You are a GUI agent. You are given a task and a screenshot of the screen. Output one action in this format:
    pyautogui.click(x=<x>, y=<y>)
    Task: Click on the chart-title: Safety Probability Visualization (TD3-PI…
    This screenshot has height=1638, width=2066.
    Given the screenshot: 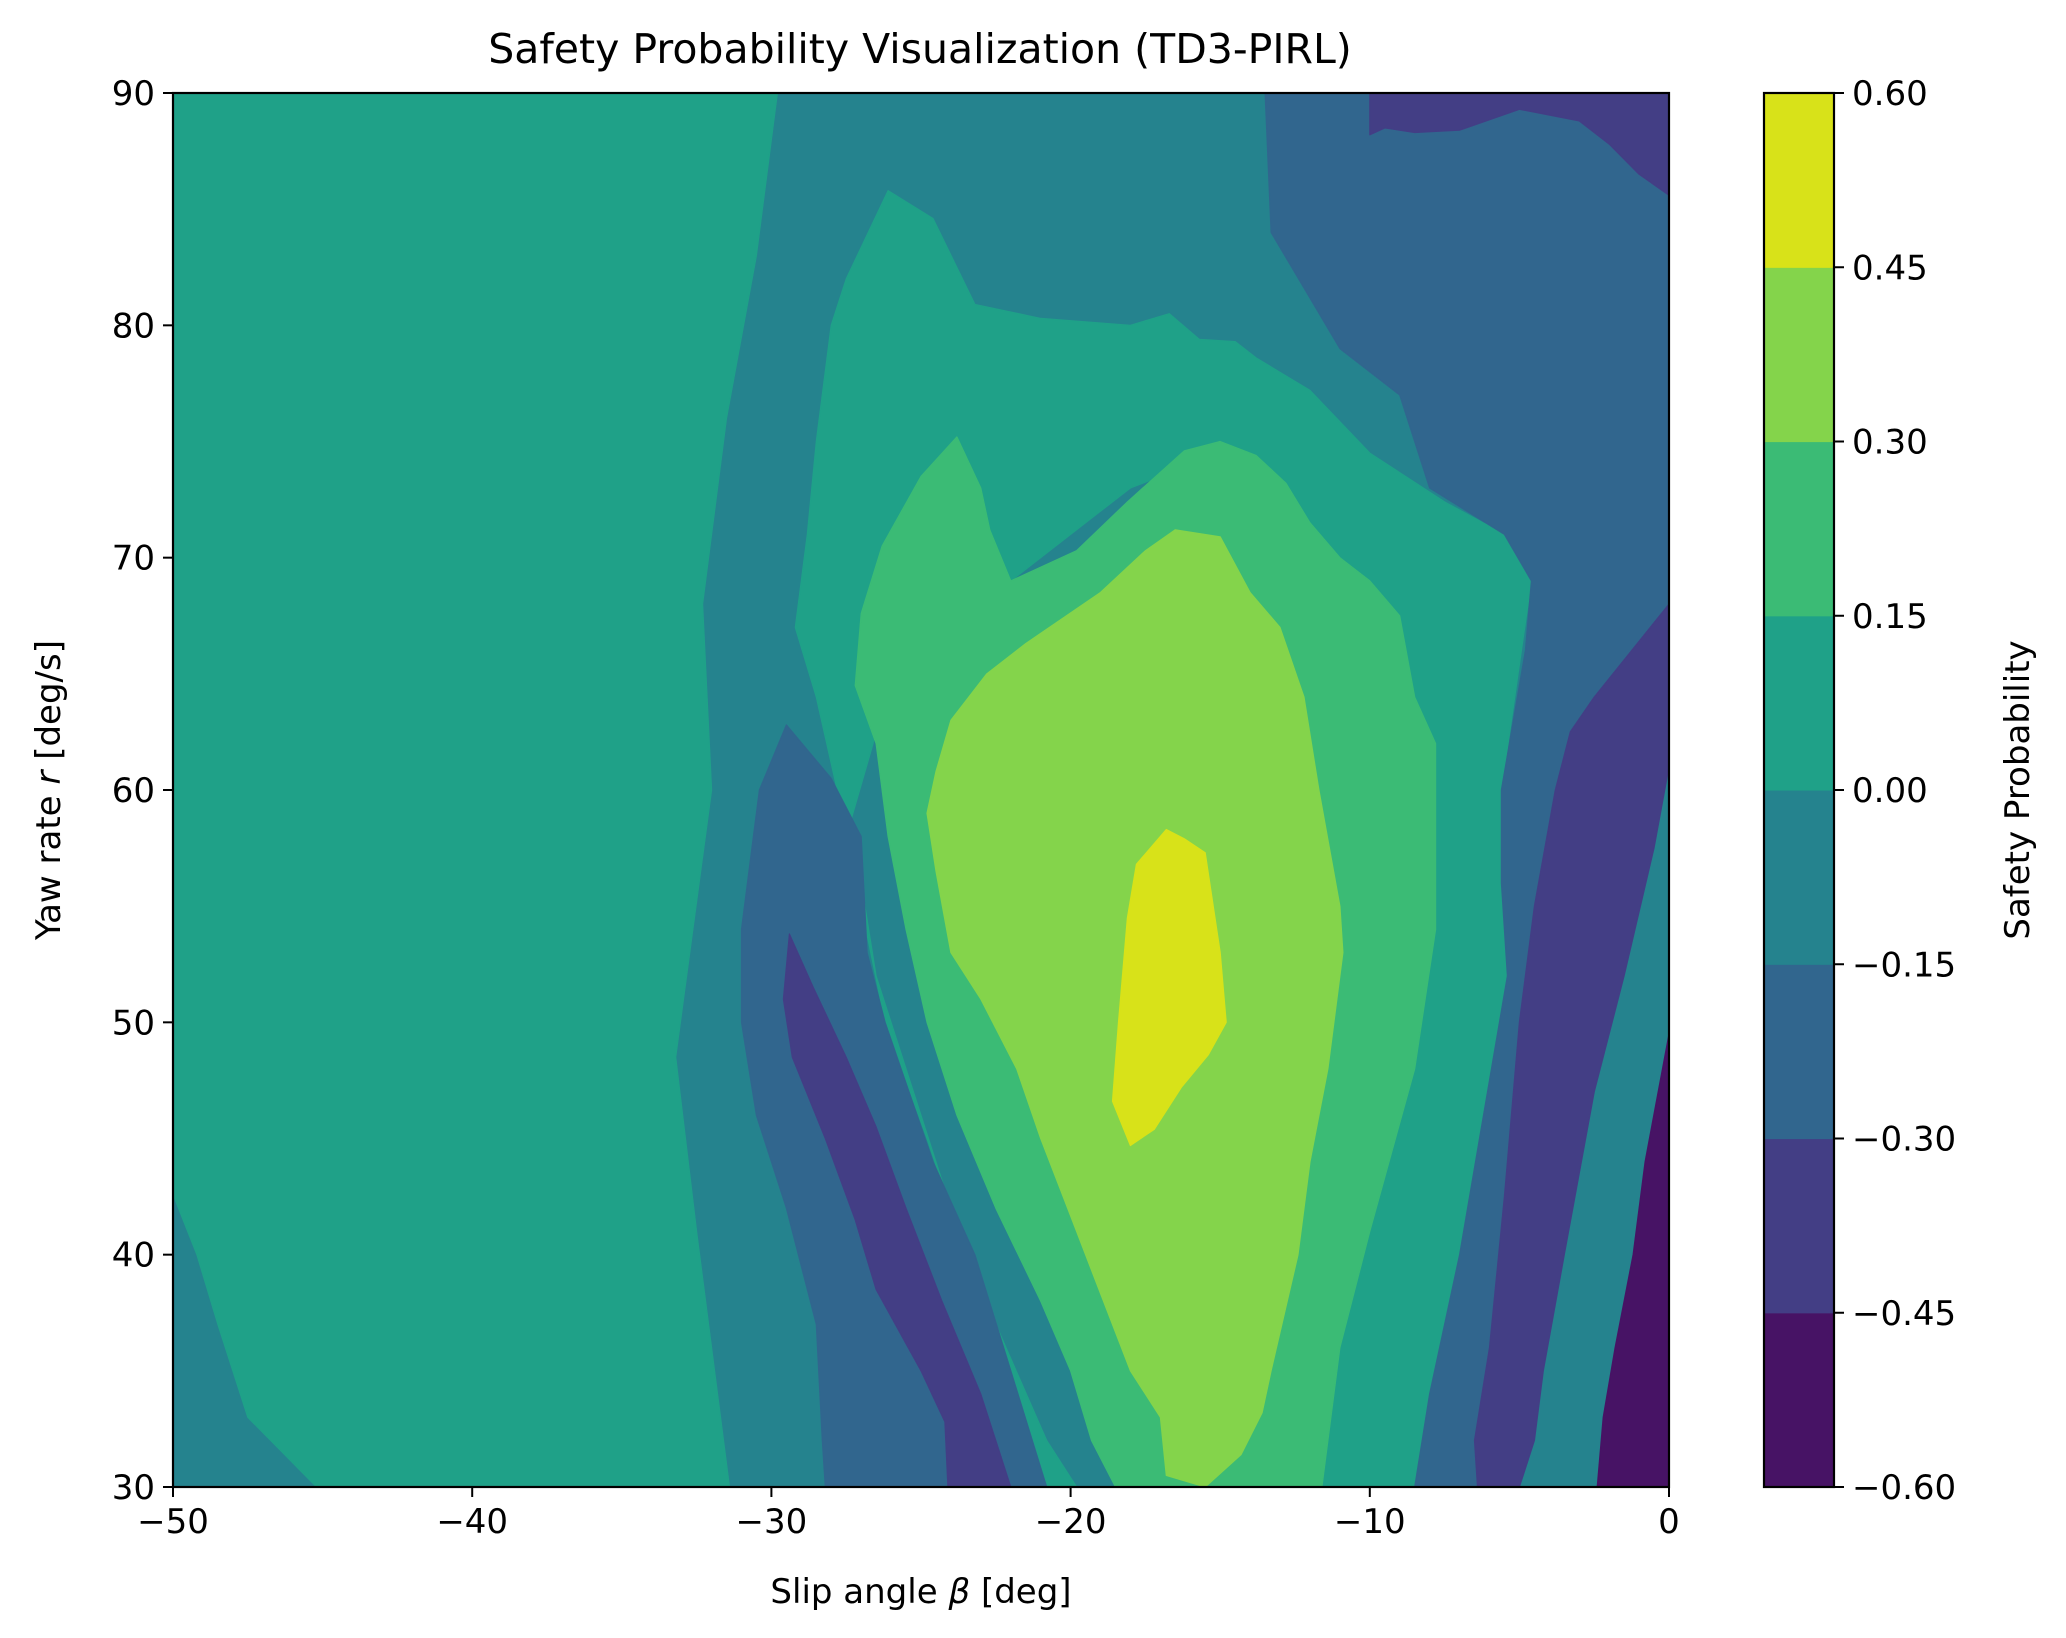 What is the action you would take?
    pyautogui.click(x=920, y=49)
    